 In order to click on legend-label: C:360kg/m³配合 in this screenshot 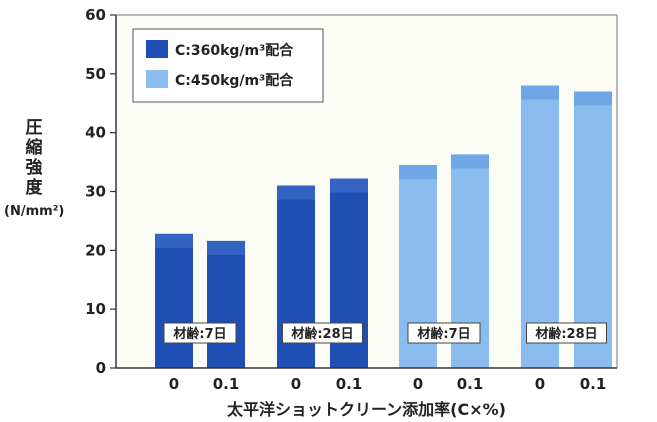, I will do `click(234, 50)`.